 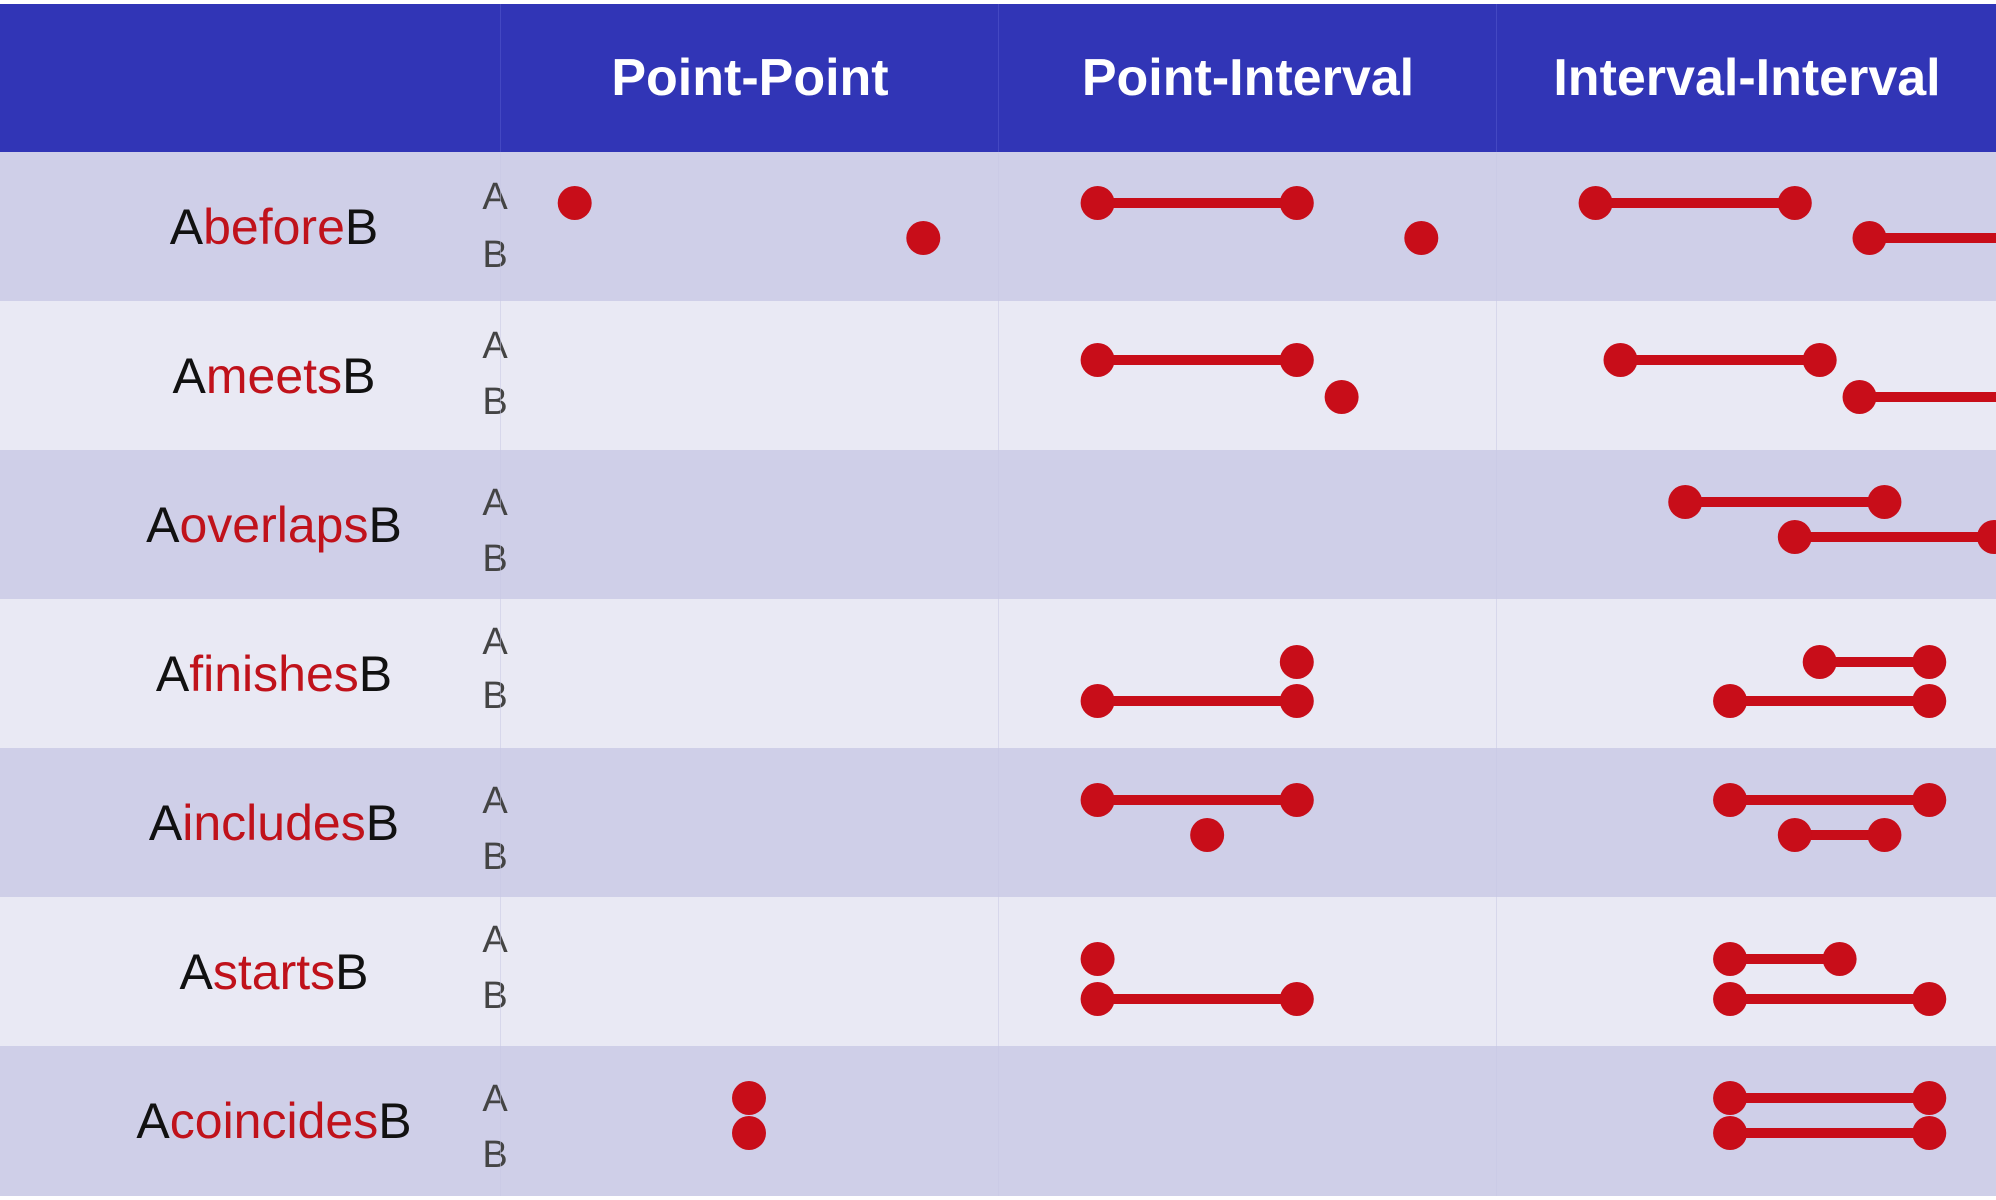 What do you see at coordinates (1341, 397) in the screenshot?
I see `point-b-meets-point-interval` at bounding box center [1341, 397].